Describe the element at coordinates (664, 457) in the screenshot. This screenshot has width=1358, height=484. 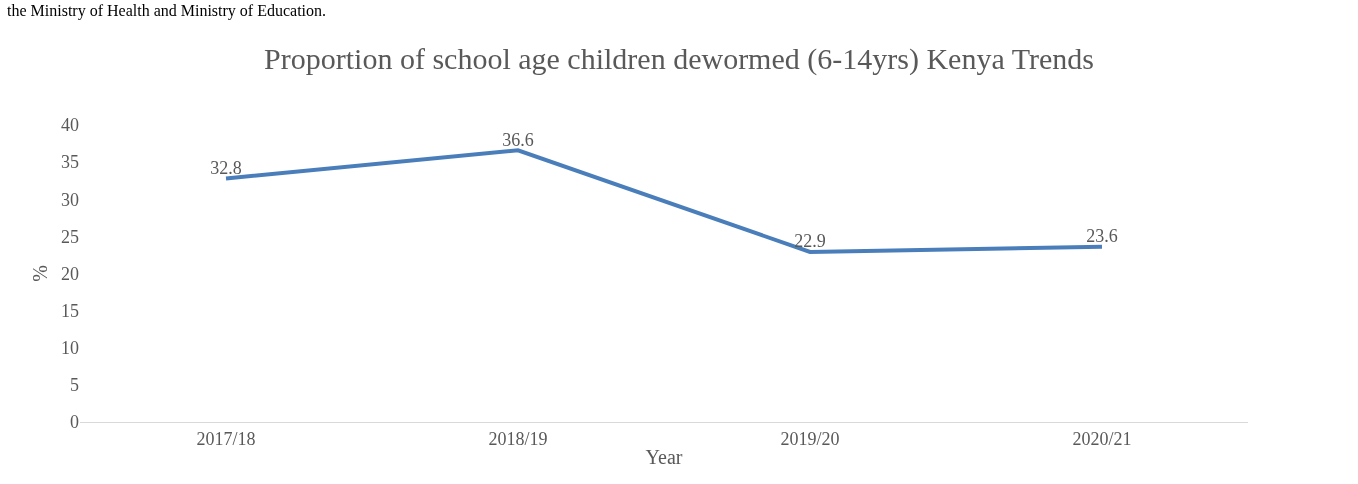
I see `x-axis-title: Year` at that location.